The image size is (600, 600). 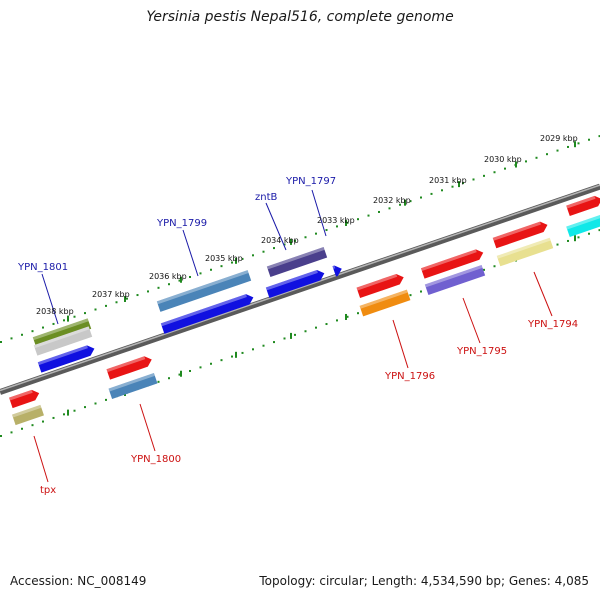 I want to click on forward-feature-shine, so click(x=203, y=310).